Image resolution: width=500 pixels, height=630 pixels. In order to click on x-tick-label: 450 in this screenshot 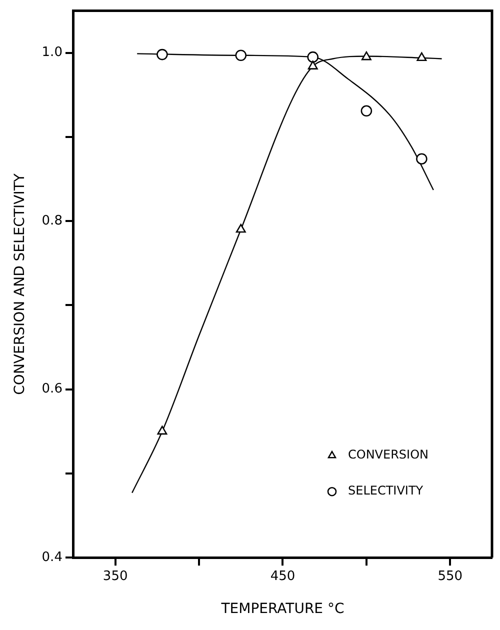, I will do `click(283, 576)`.